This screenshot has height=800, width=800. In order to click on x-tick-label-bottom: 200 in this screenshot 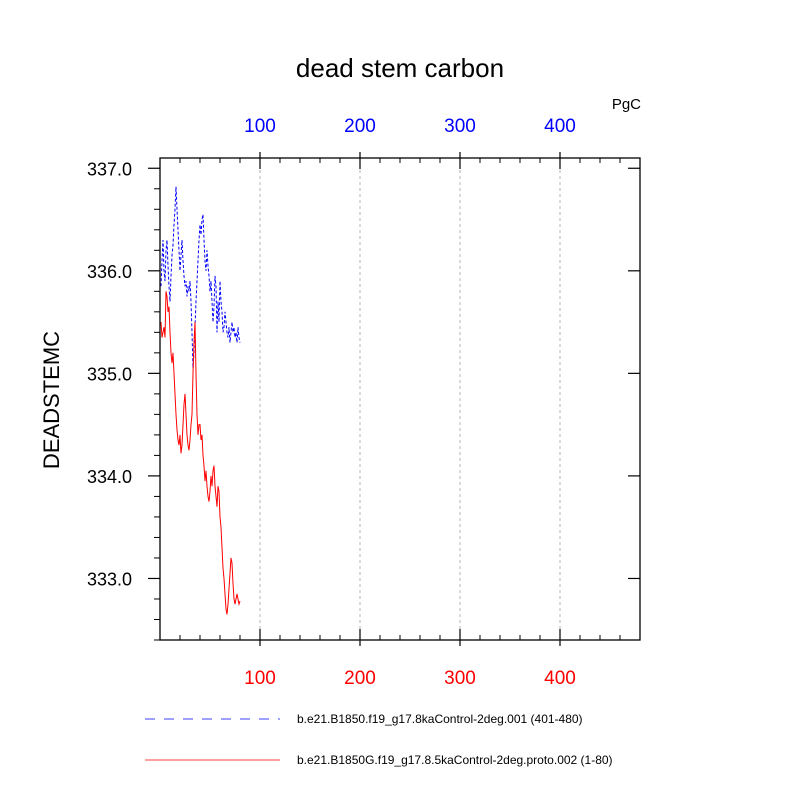, I will do `click(360, 678)`.